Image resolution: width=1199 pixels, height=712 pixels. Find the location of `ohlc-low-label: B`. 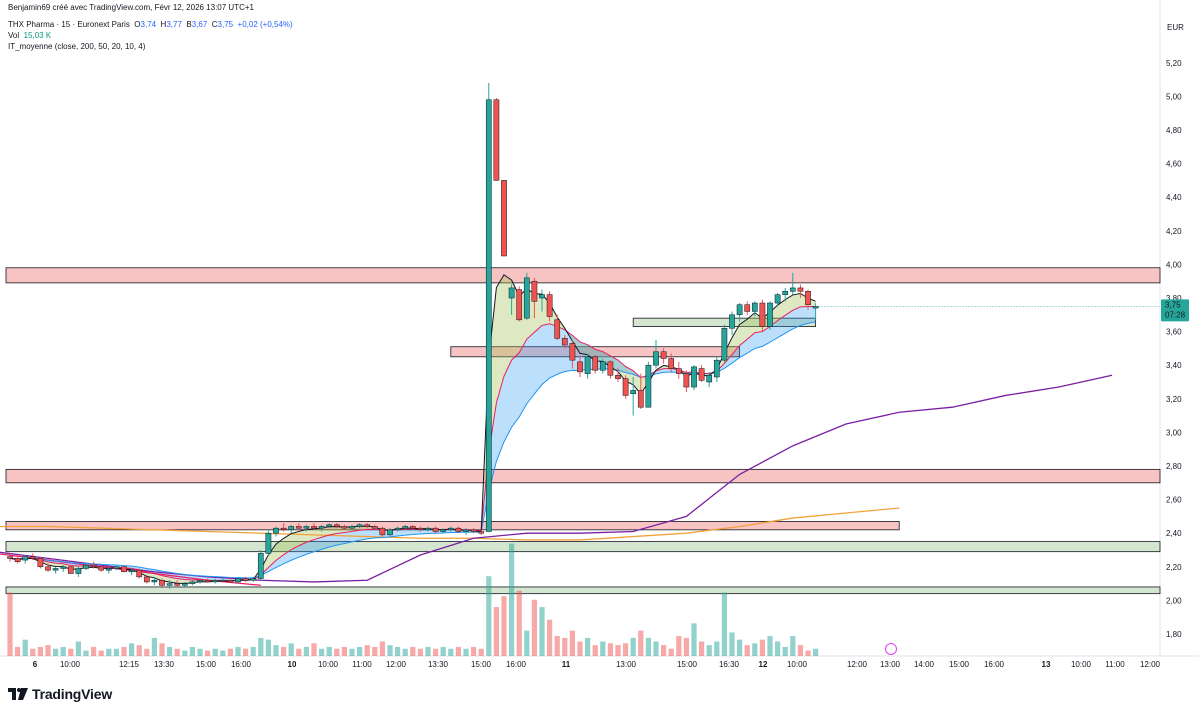

ohlc-low-label: B is located at coordinates (189, 24).